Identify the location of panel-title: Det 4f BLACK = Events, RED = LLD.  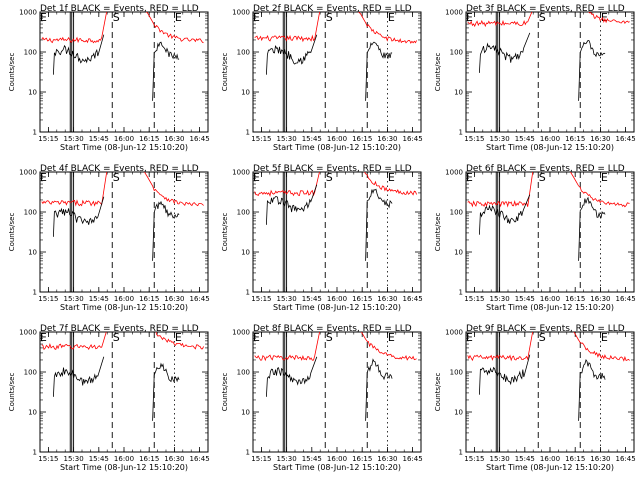
(119, 169).